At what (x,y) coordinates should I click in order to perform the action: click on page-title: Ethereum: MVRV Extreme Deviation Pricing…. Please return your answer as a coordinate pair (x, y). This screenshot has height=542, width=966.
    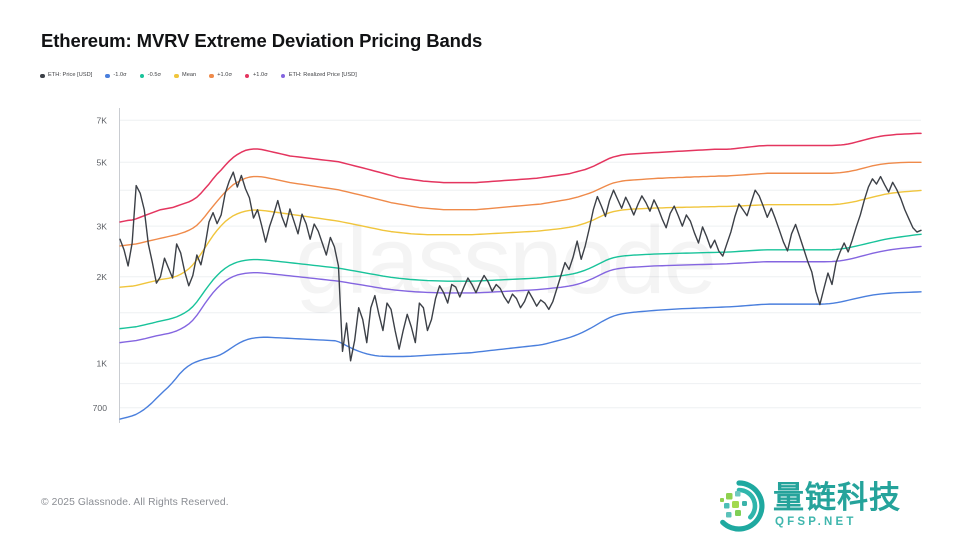
    Looking at the image, I should click on (262, 40).